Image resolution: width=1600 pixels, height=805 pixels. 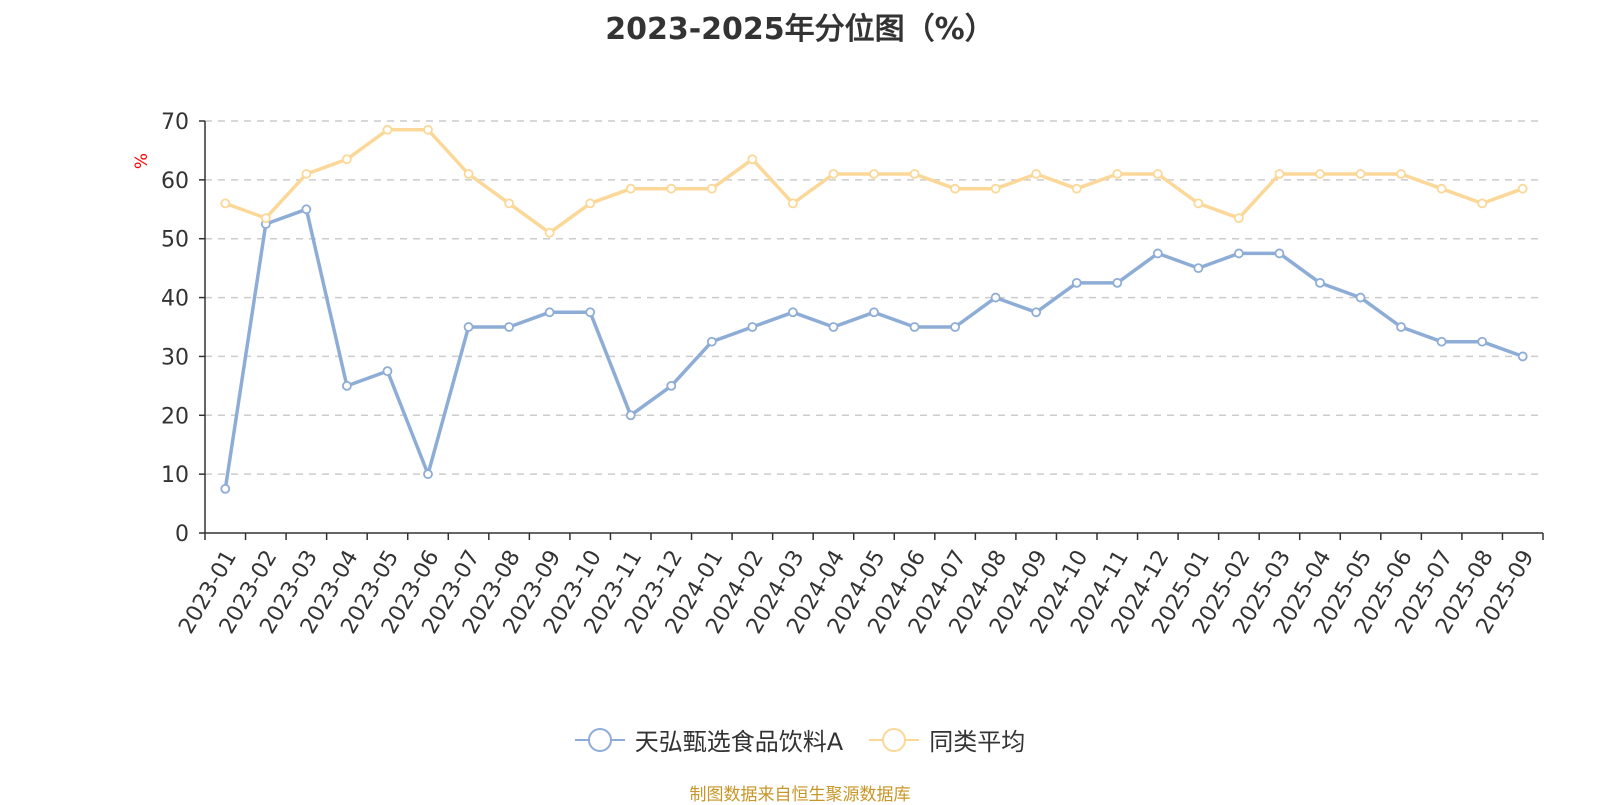 What do you see at coordinates (175, 240) in the screenshot?
I see `y-tick-label: 50` at bounding box center [175, 240].